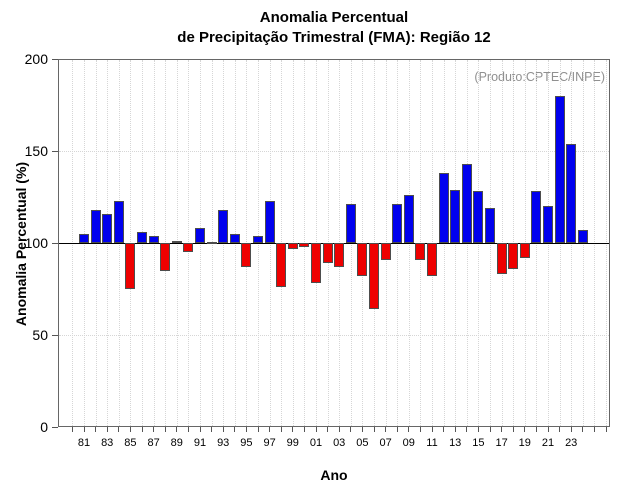 This screenshot has width=640, height=500. I want to click on bar-2007, so click(385, 251).